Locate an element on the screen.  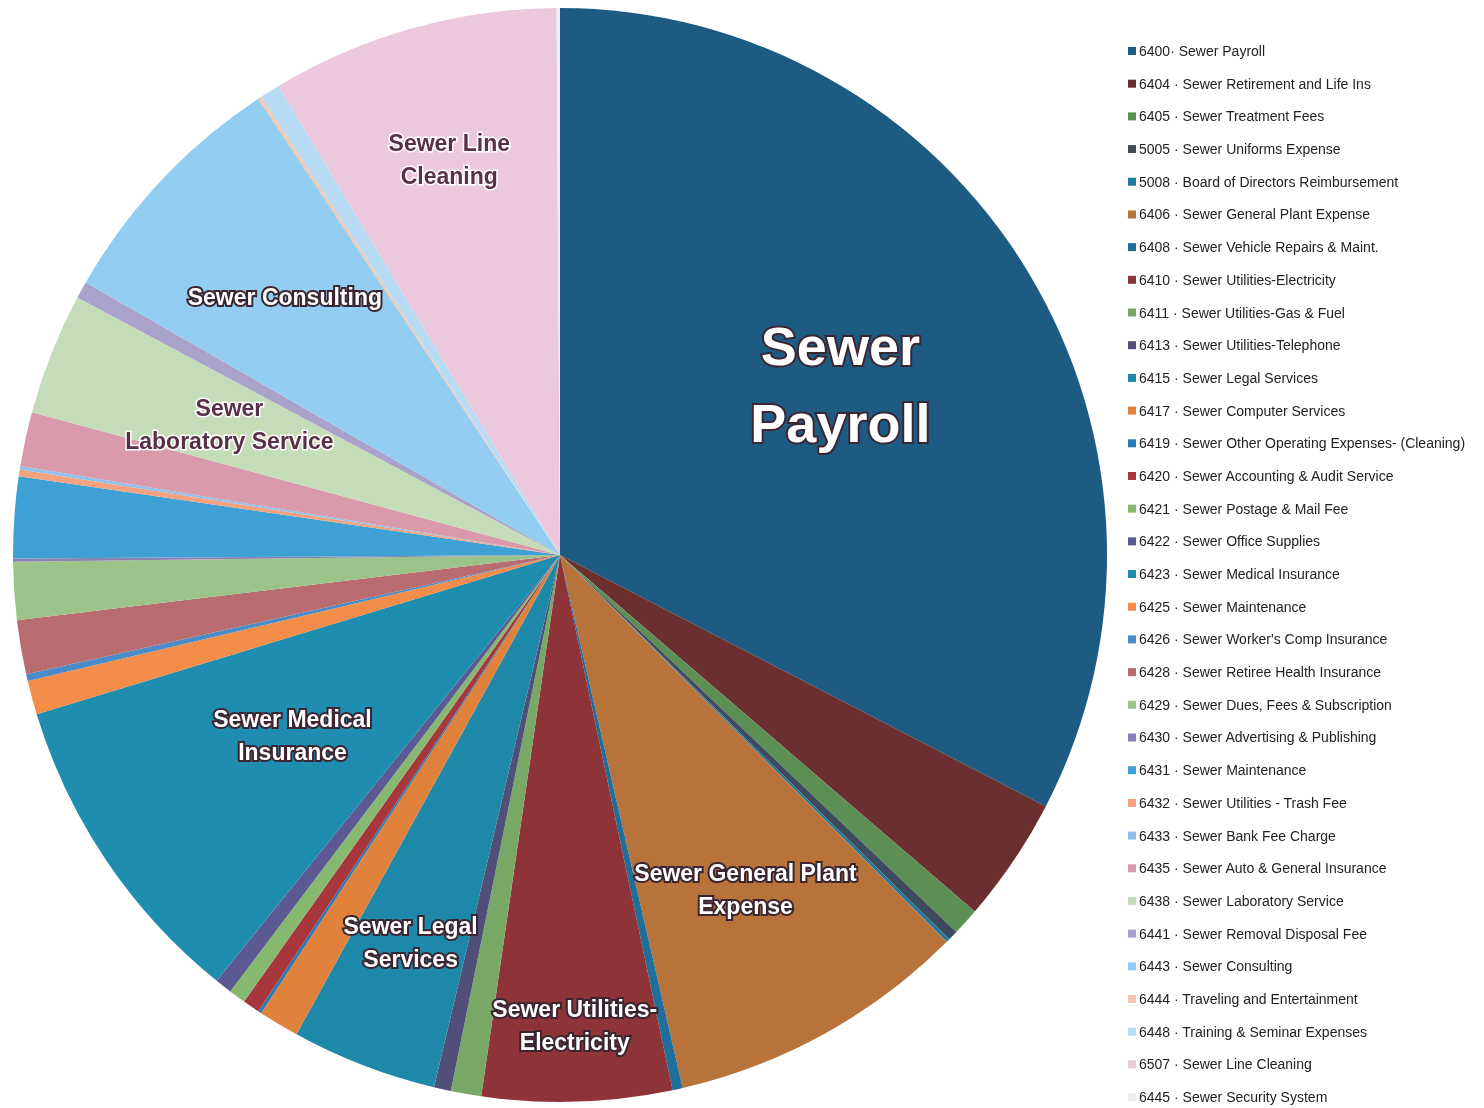
legend-label: 6410 · Sewer Utilities-Electricity is located at coordinates (1237, 279).